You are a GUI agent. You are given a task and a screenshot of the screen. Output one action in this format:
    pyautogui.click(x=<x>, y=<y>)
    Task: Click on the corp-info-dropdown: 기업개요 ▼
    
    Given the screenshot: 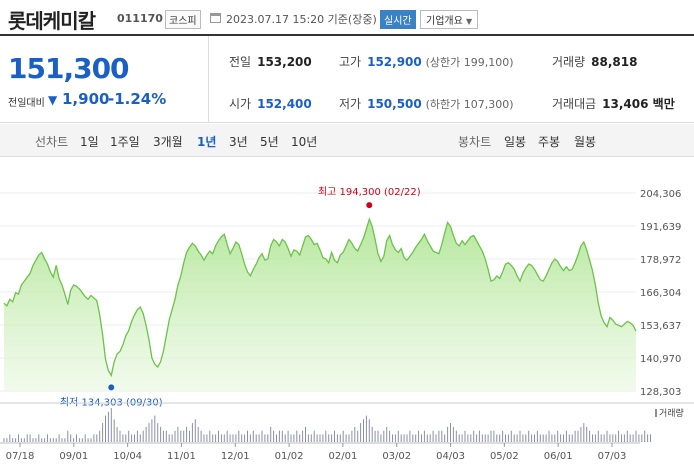 What is the action you would take?
    pyautogui.click(x=449, y=19)
    